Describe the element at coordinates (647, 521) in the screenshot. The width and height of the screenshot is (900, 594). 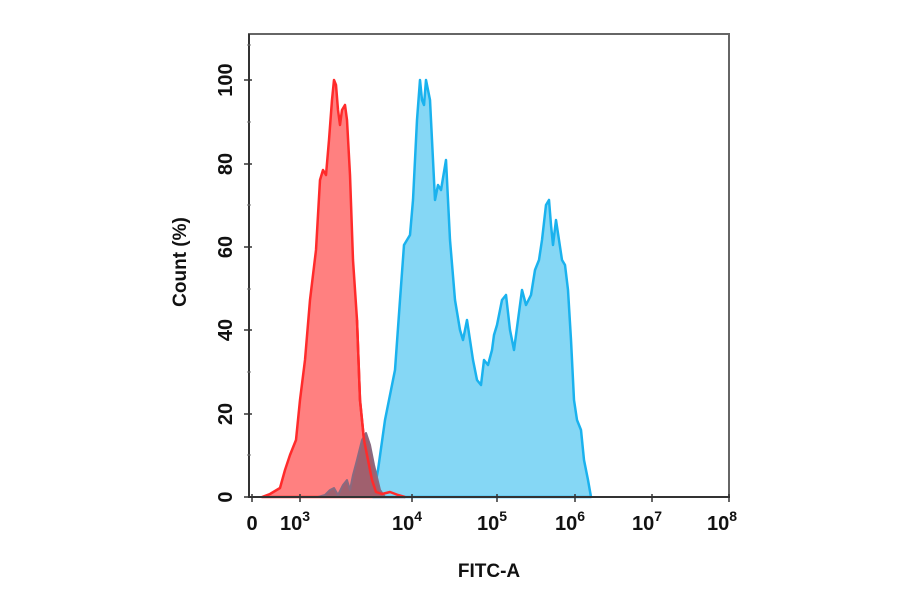
I see `x-tick-1e7: 10⁷` at that location.